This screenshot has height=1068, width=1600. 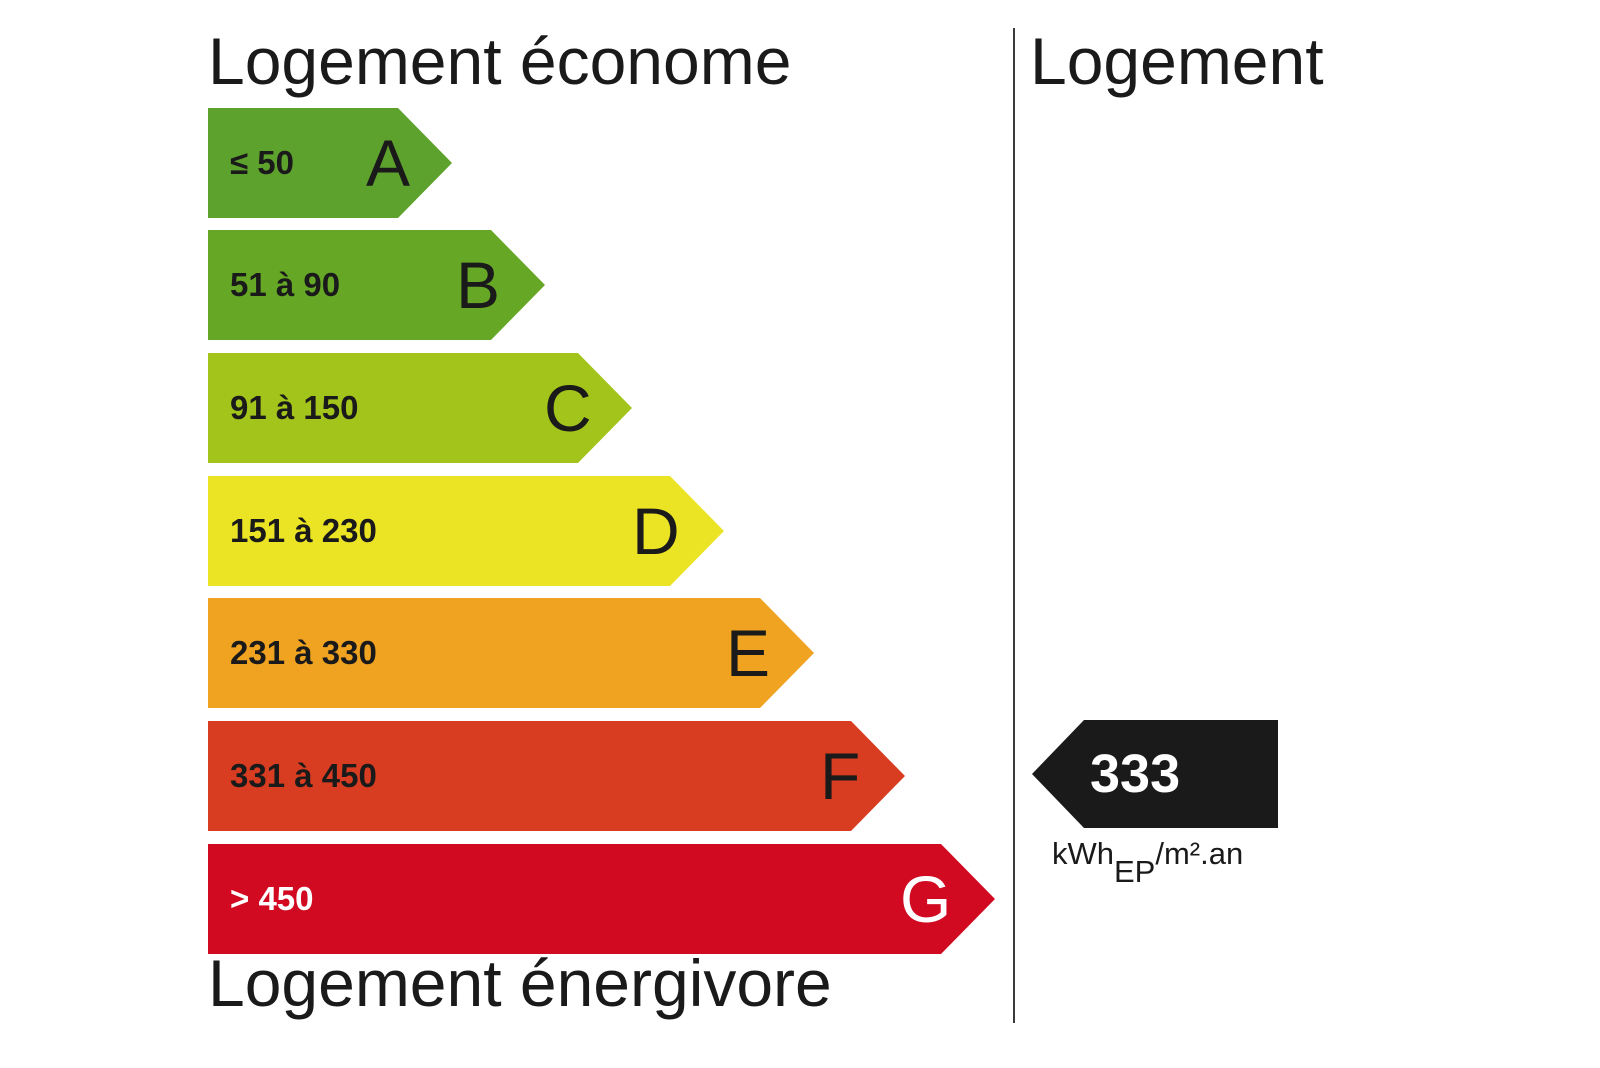 What do you see at coordinates (656, 531) in the screenshot?
I see `band-d-letter: D` at bounding box center [656, 531].